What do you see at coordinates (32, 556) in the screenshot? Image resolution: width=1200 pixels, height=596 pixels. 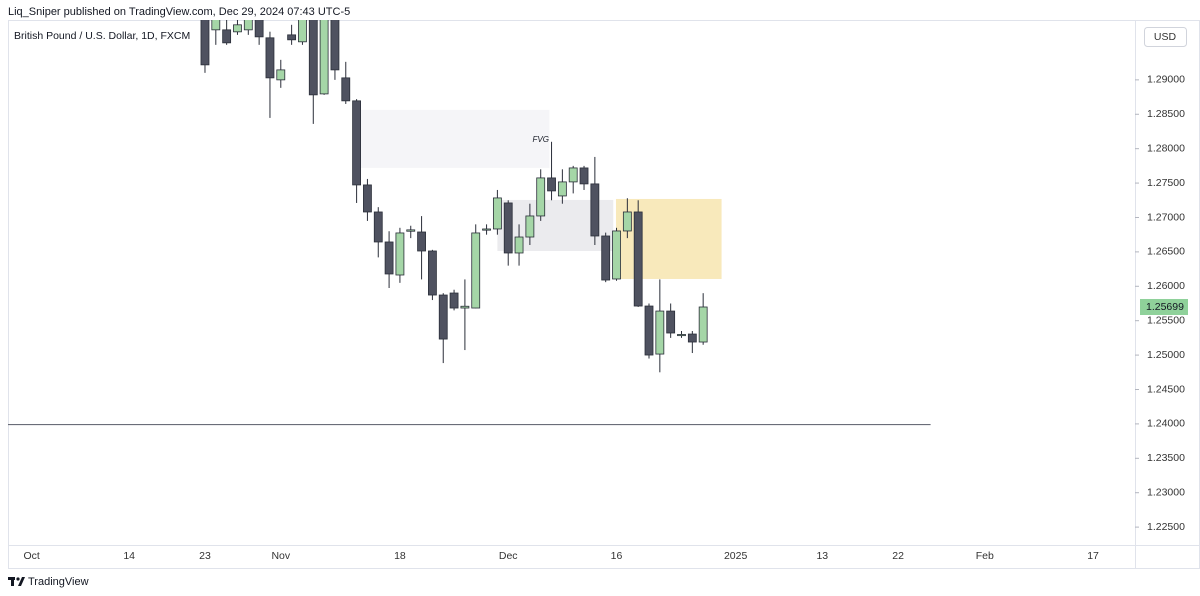 I see `x-tick-label: Oct` at bounding box center [32, 556].